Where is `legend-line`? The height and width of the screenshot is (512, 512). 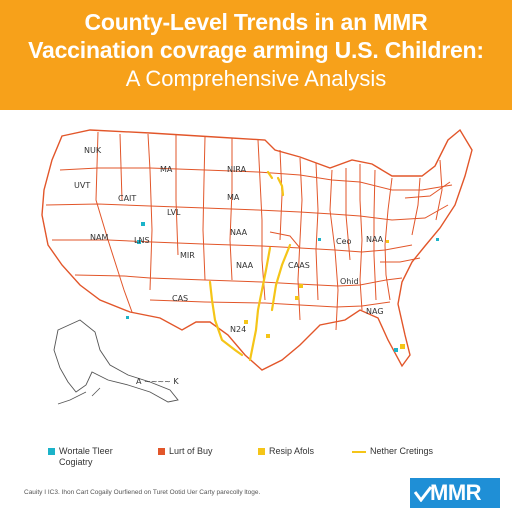
legend-line is located at coordinates (359, 451).